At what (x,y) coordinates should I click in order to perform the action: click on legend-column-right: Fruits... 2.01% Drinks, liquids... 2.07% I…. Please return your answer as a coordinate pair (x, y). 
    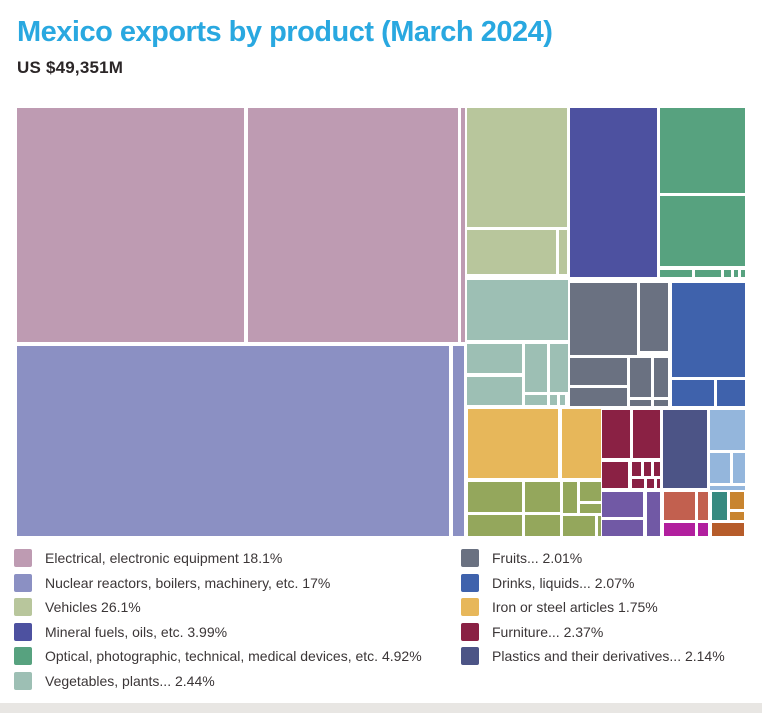
    Looking at the image, I should click on (606, 610).